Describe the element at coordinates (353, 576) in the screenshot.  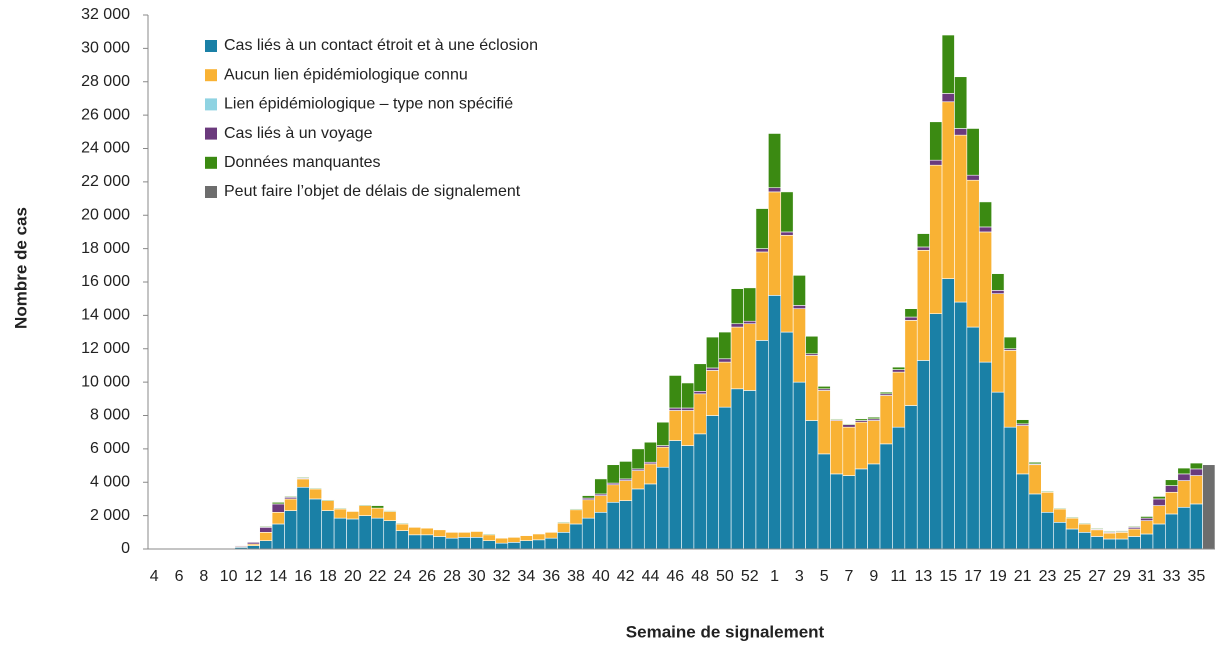
I see `x-tick-label: 20` at that location.